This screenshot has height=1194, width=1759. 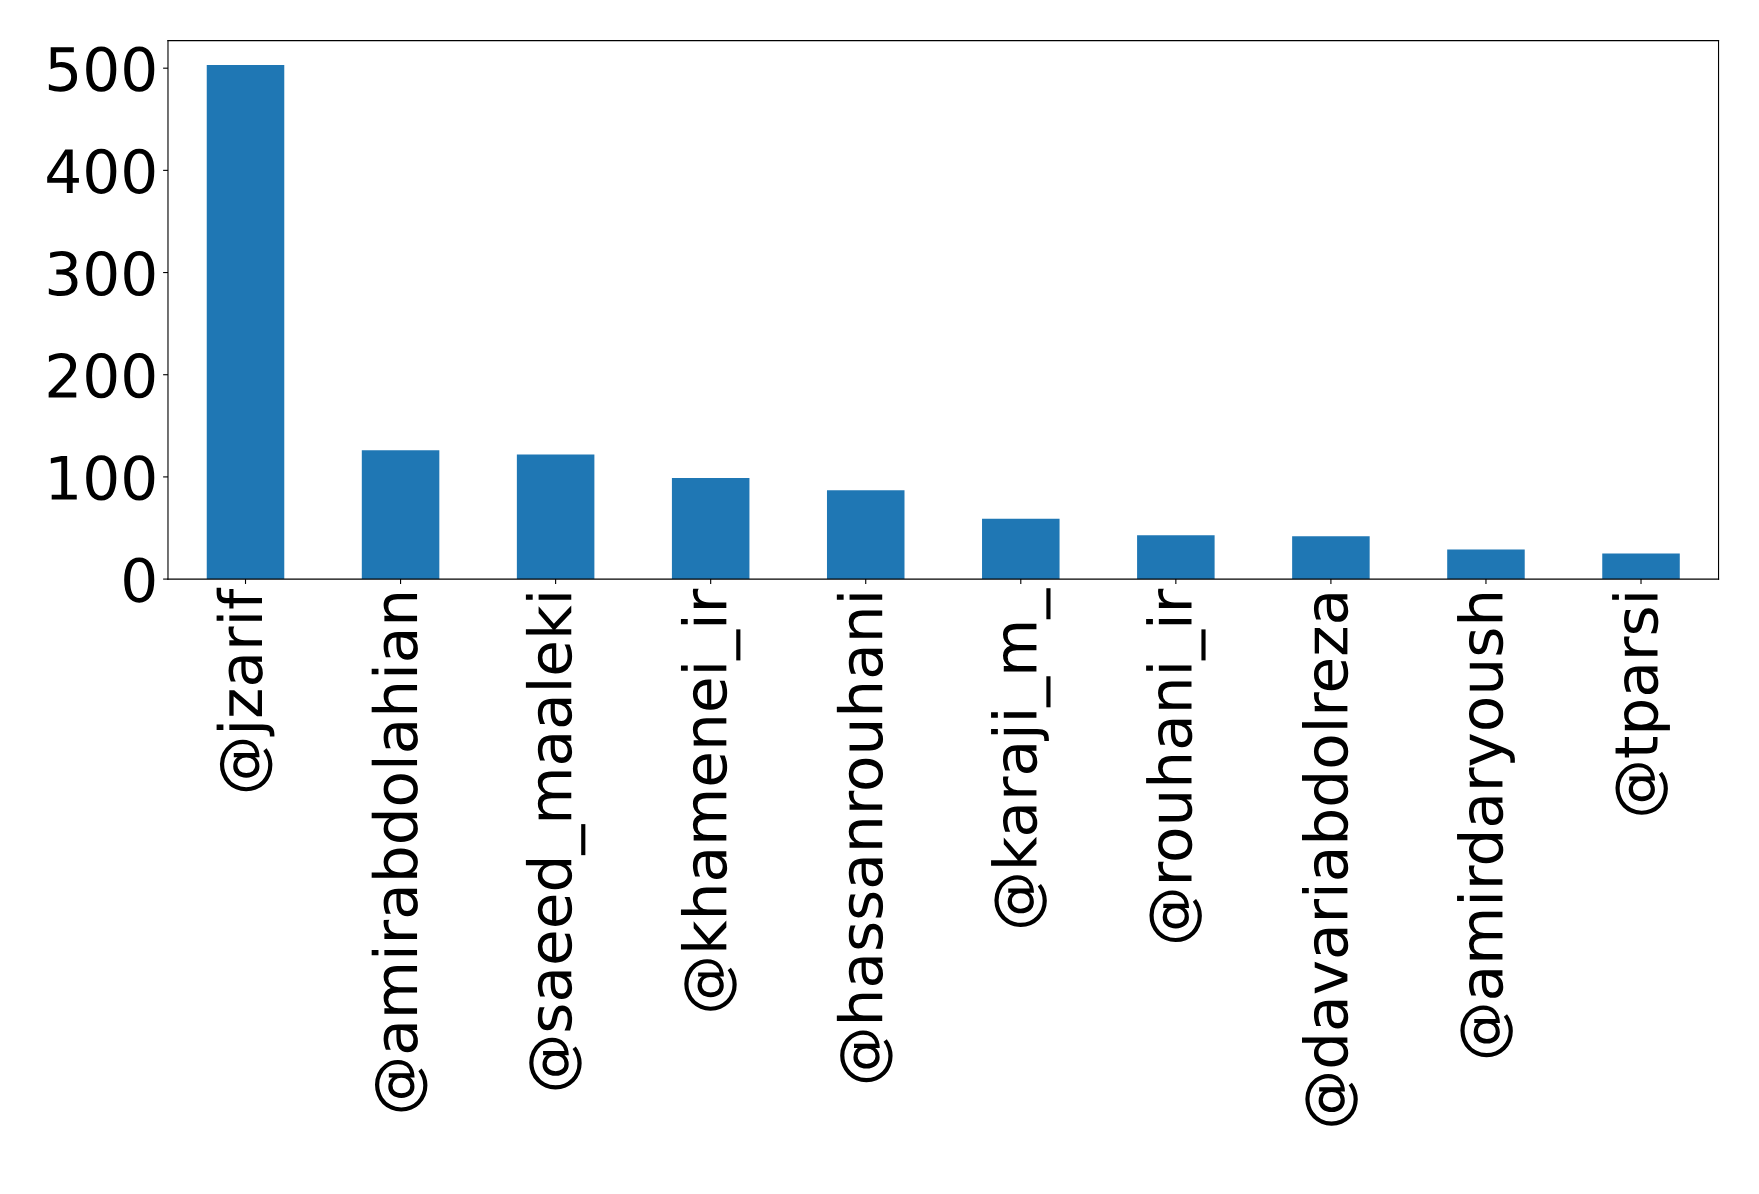 I want to click on x-tick-label: @amirabdolahian, so click(x=399, y=852).